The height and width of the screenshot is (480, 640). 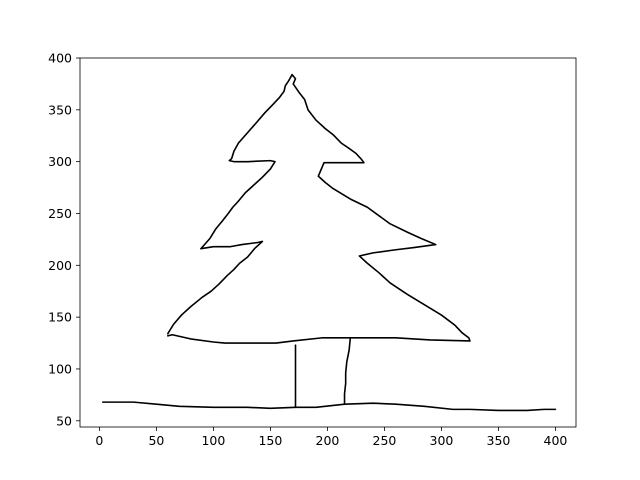 I want to click on y-tick-label: 350, so click(x=60, y=109).